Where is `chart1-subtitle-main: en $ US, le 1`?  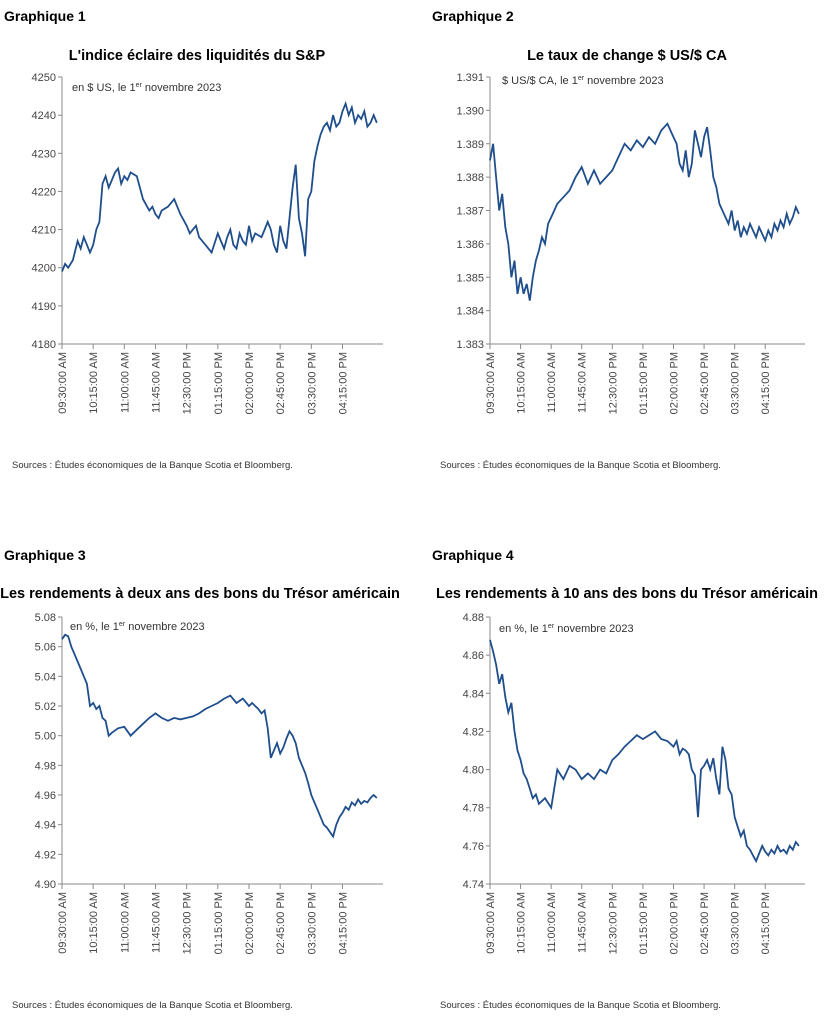
chart1-subtitle-main: en $ US, le 1 is located at coordinates (104, 88).